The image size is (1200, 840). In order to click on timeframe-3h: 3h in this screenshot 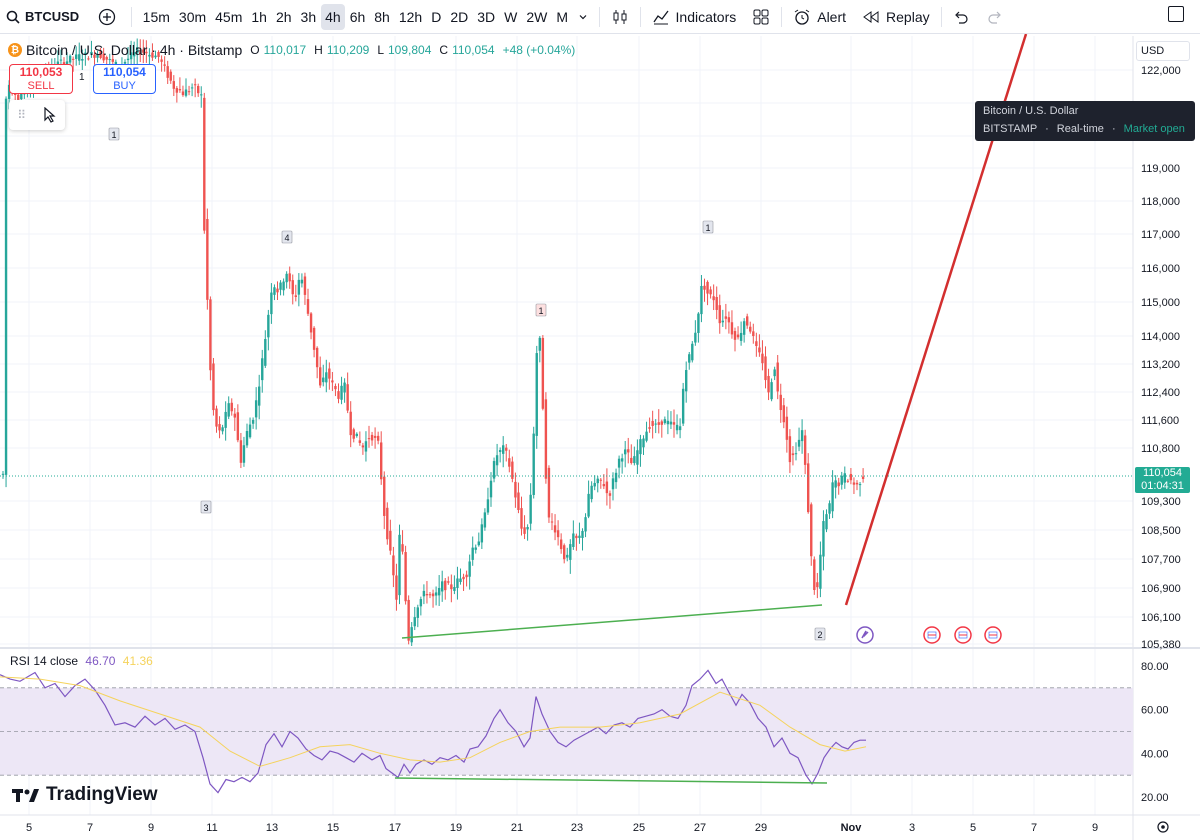, I will do `click(308, 16)`.